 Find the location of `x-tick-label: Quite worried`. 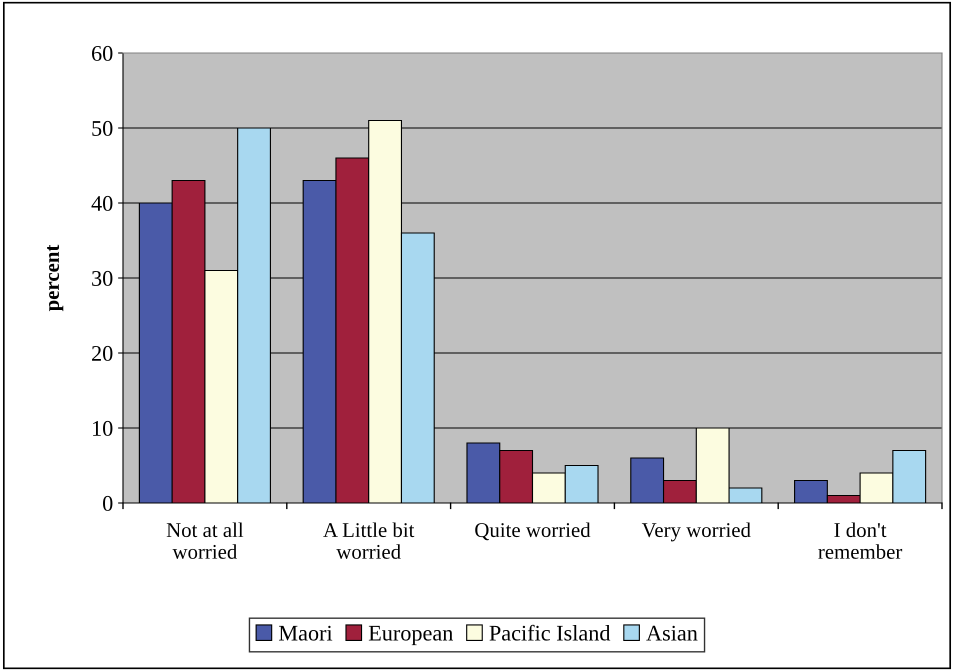

x-tick-label: Quite worried is located at coordinates (532, 531).